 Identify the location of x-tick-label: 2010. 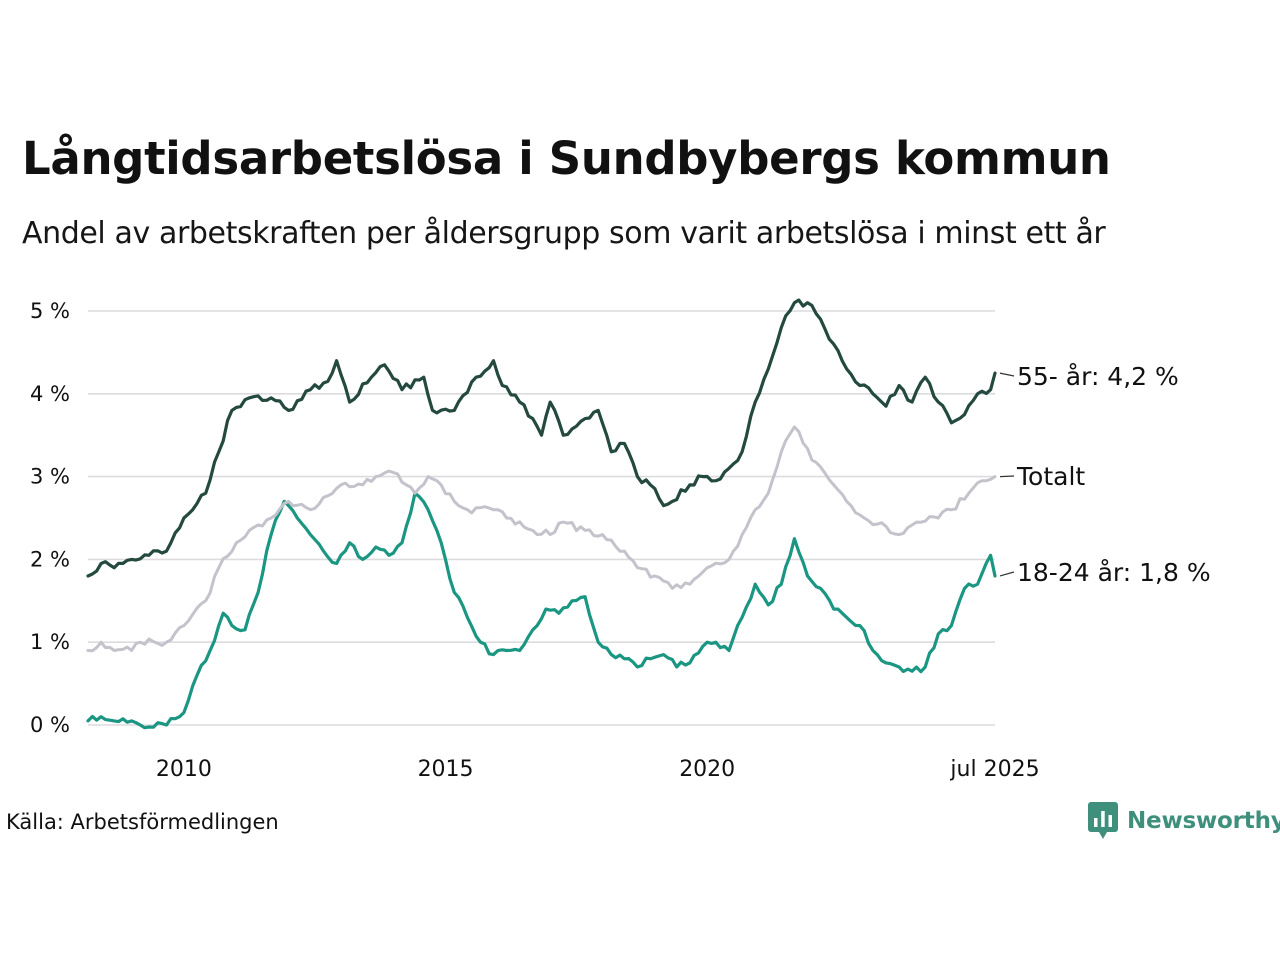
(184, 769).